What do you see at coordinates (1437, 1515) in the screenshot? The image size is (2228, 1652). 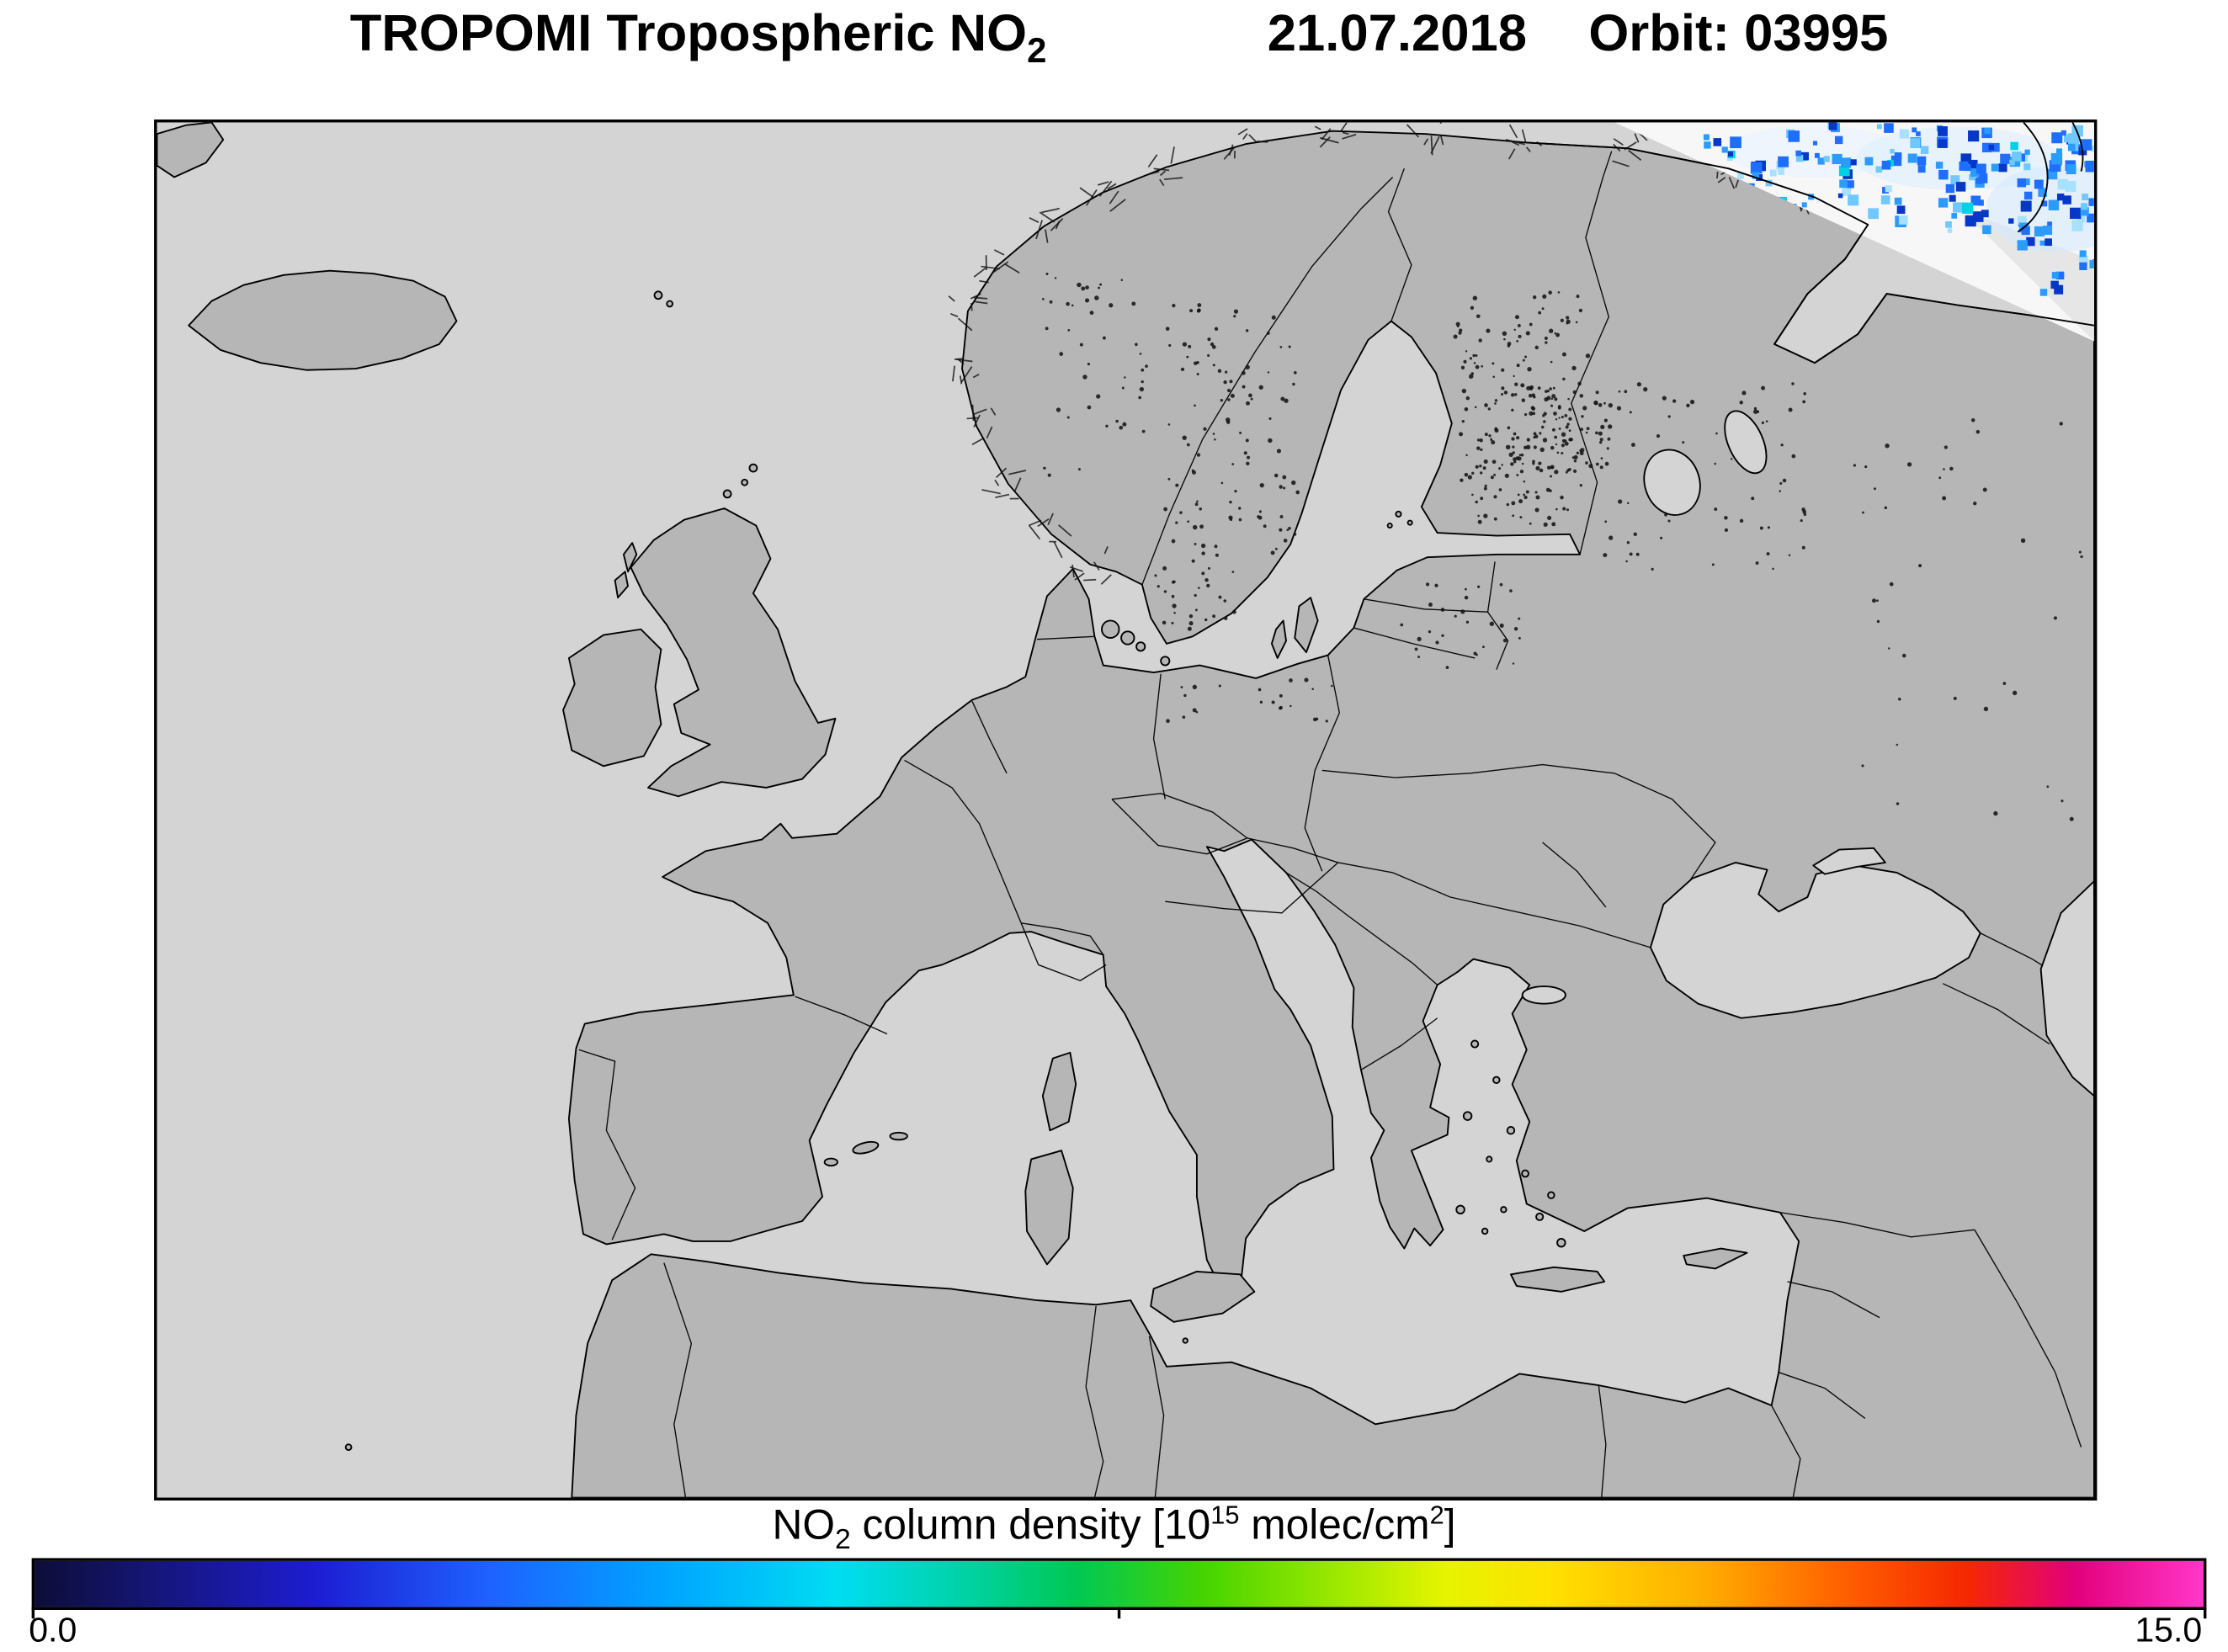 I see `exponent-2: 2` at bounding box center [1437, 1515].